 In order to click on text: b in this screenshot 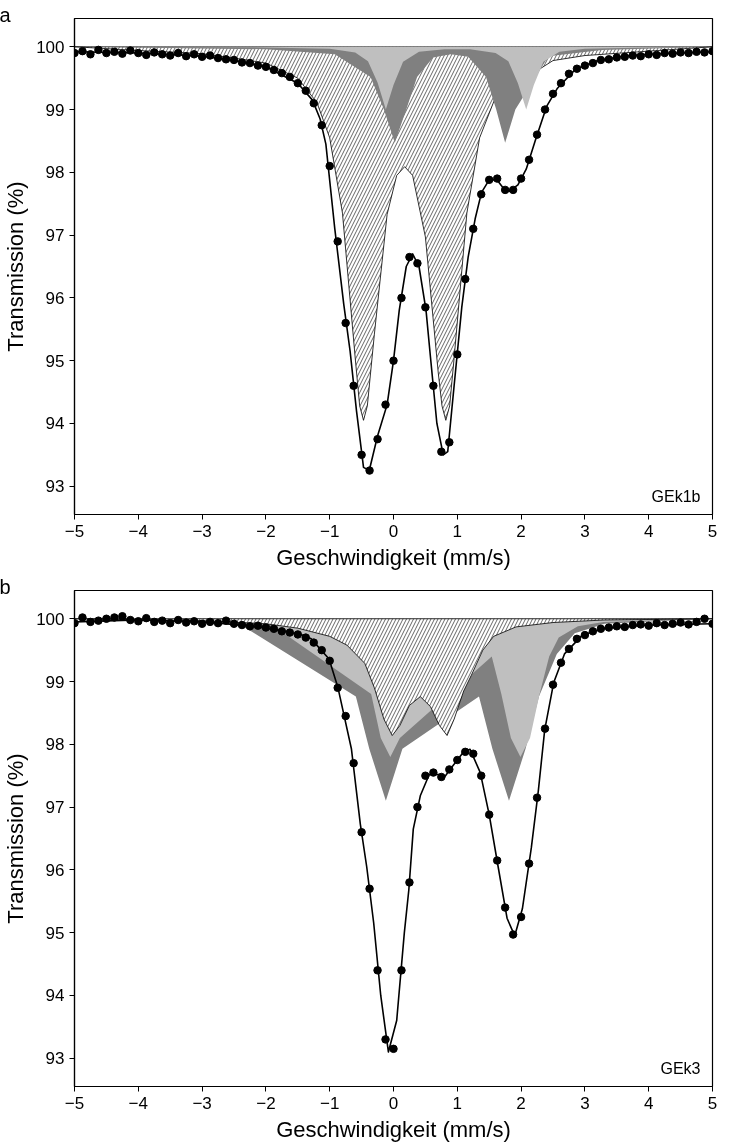, I will do `click(5, 586)`.